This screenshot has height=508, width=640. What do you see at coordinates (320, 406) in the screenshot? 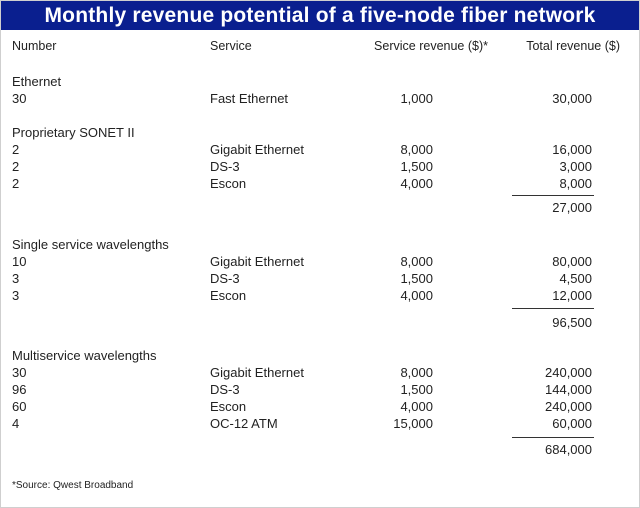
I see `table-row: 60 Escon 4,000 240,000` at bounding box center [320, 406].